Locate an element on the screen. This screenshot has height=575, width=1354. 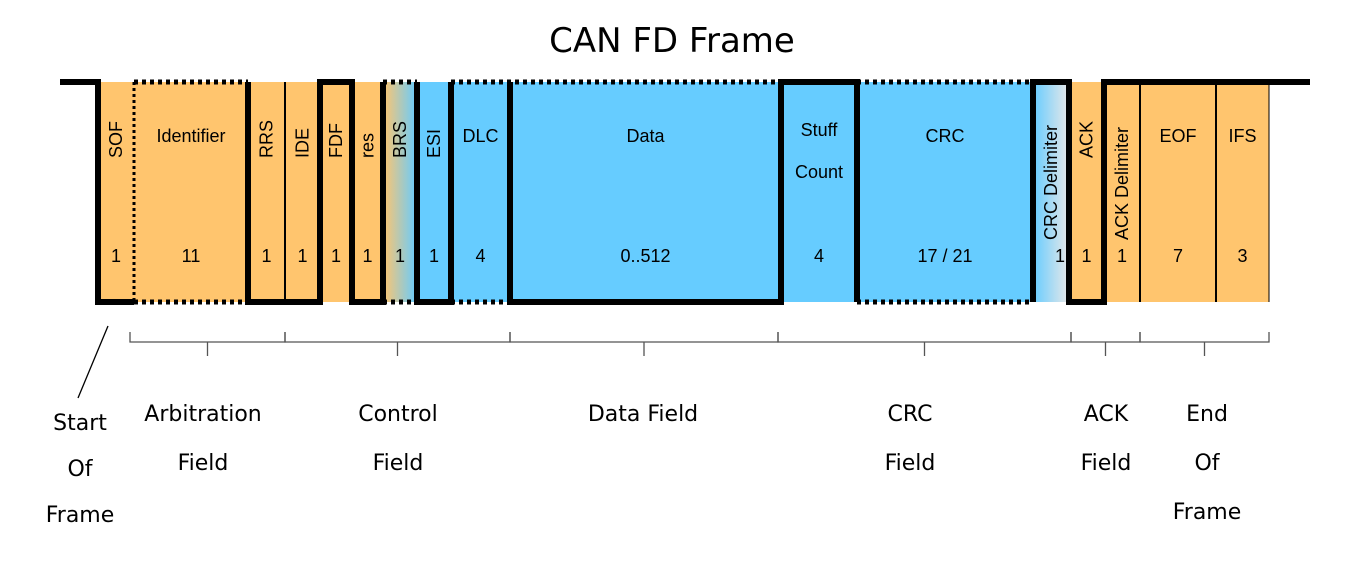
group-label-end-of-frame-line-1: Of is located at coordinates (1207, 463).